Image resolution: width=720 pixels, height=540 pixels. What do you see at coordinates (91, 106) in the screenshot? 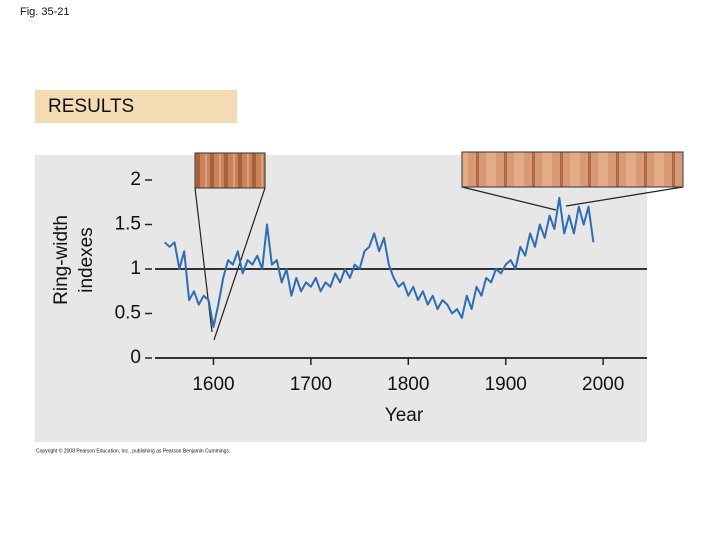
I see `panel-label: RESULTS` at bounding box center [91, 106].